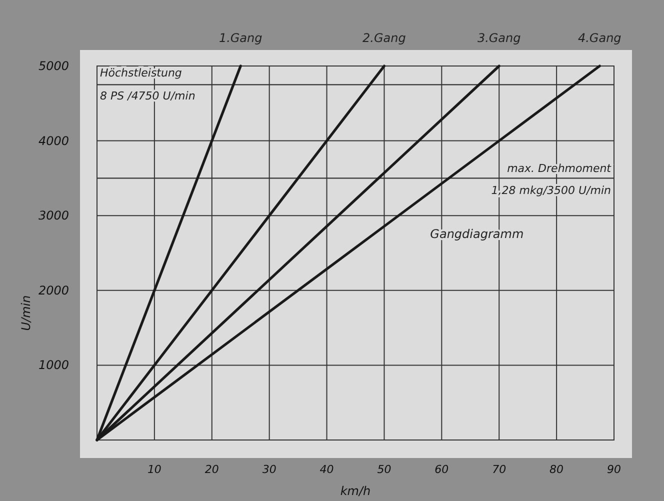 The height and width of the screenshot is (501, 664). I want to click on x-tick-label: 40, so click(327, 469).